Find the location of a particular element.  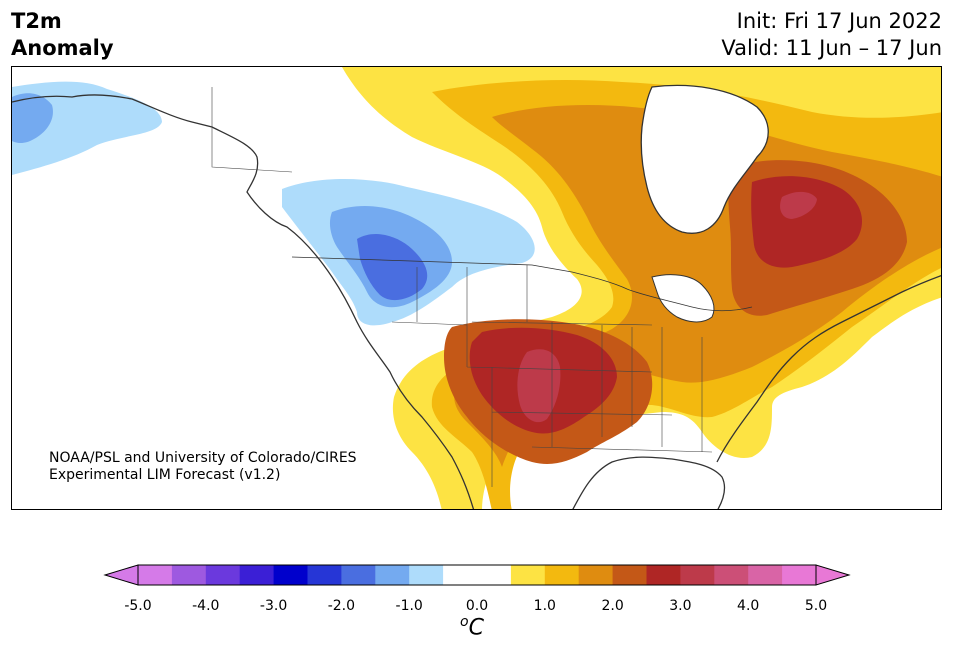

colorbar-cells is located at coordinates (477, 575).